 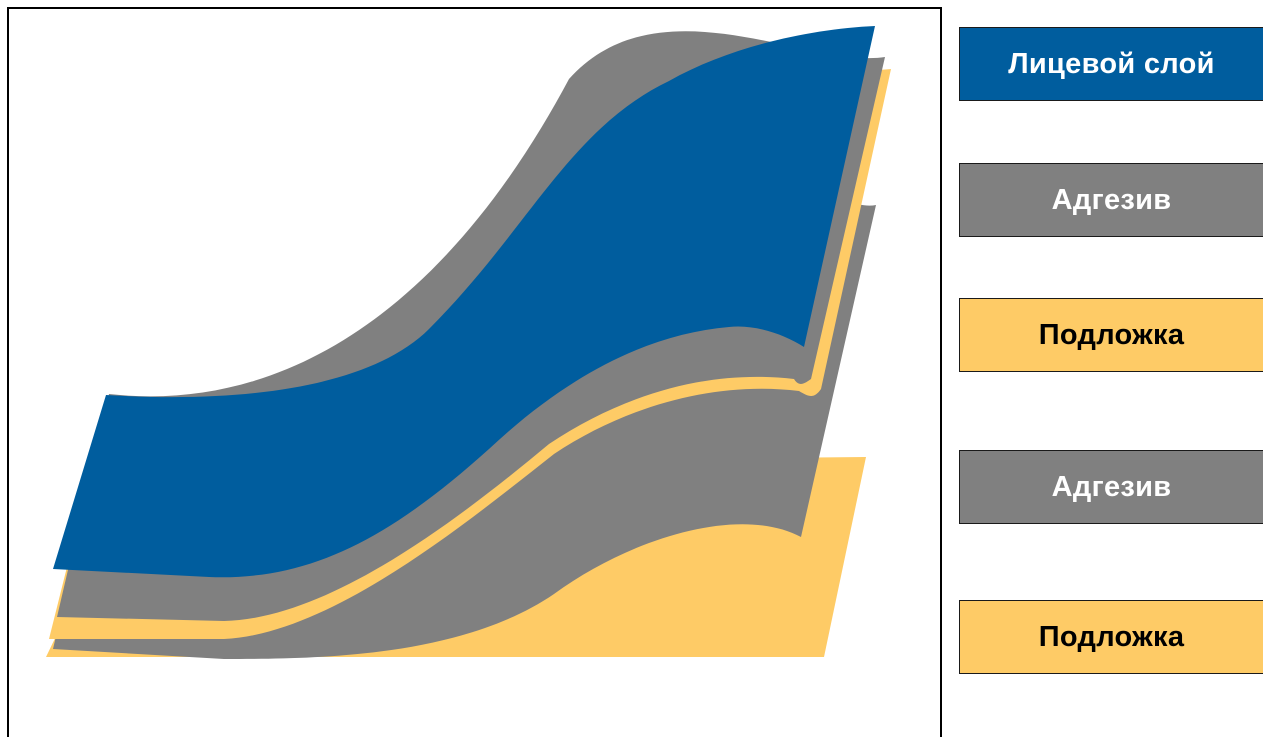 I want to click on legend-substrate-upper-label: Подложка, so click(x=1111, y=334).